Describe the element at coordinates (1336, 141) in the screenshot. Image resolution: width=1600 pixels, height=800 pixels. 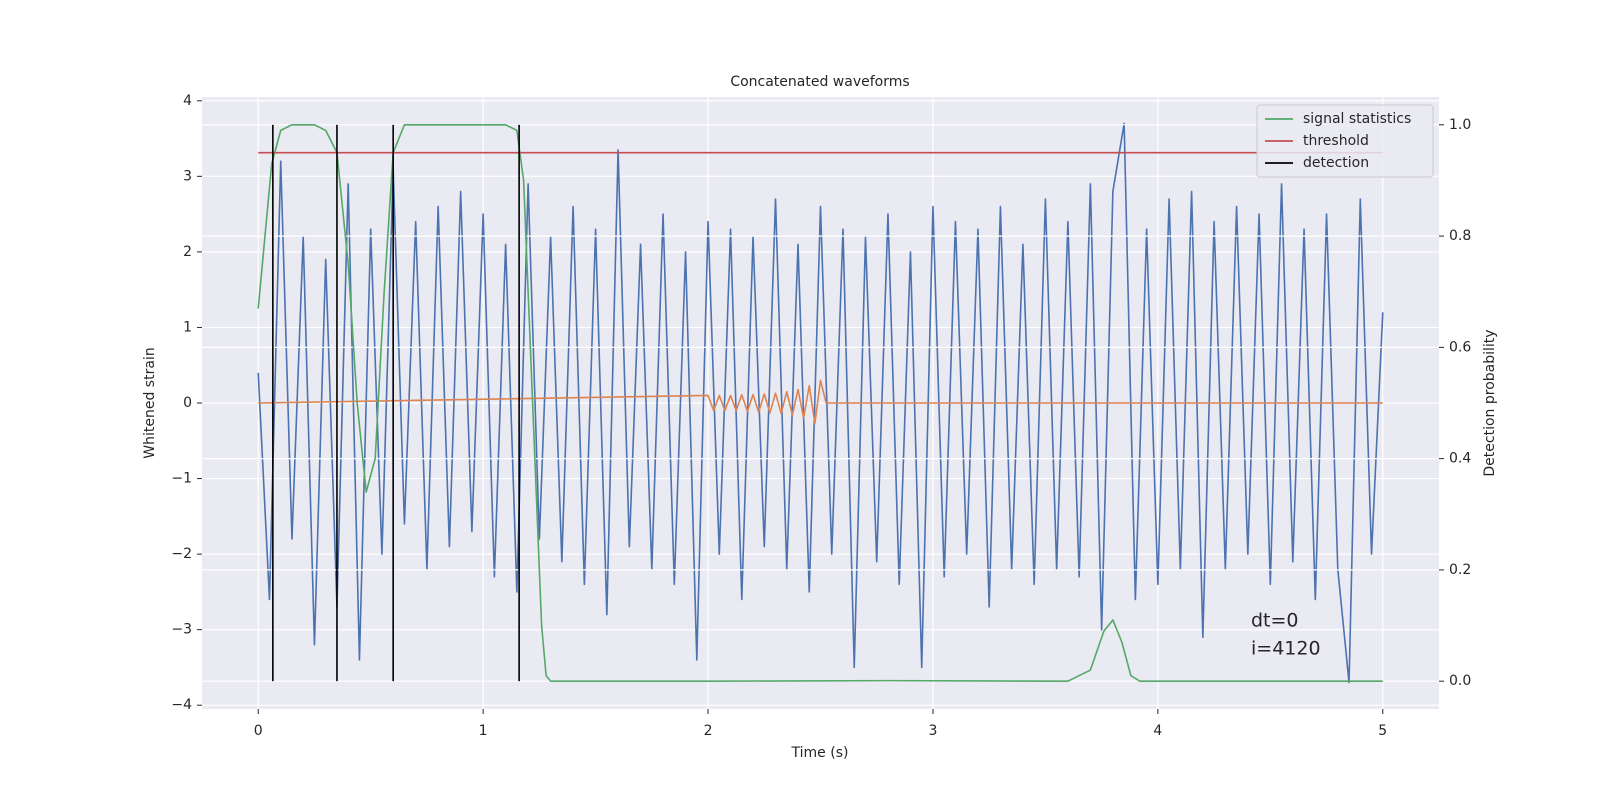
I see `legend-label: threshold` at that location.